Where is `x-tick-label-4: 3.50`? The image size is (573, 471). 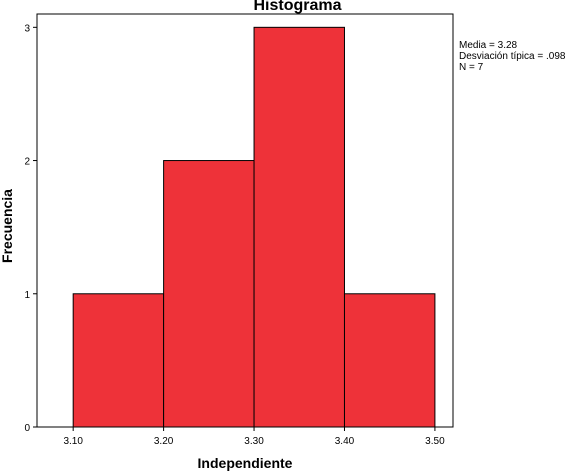 x-tick-label-4: 3.50 is located at coordinates (435, 441).